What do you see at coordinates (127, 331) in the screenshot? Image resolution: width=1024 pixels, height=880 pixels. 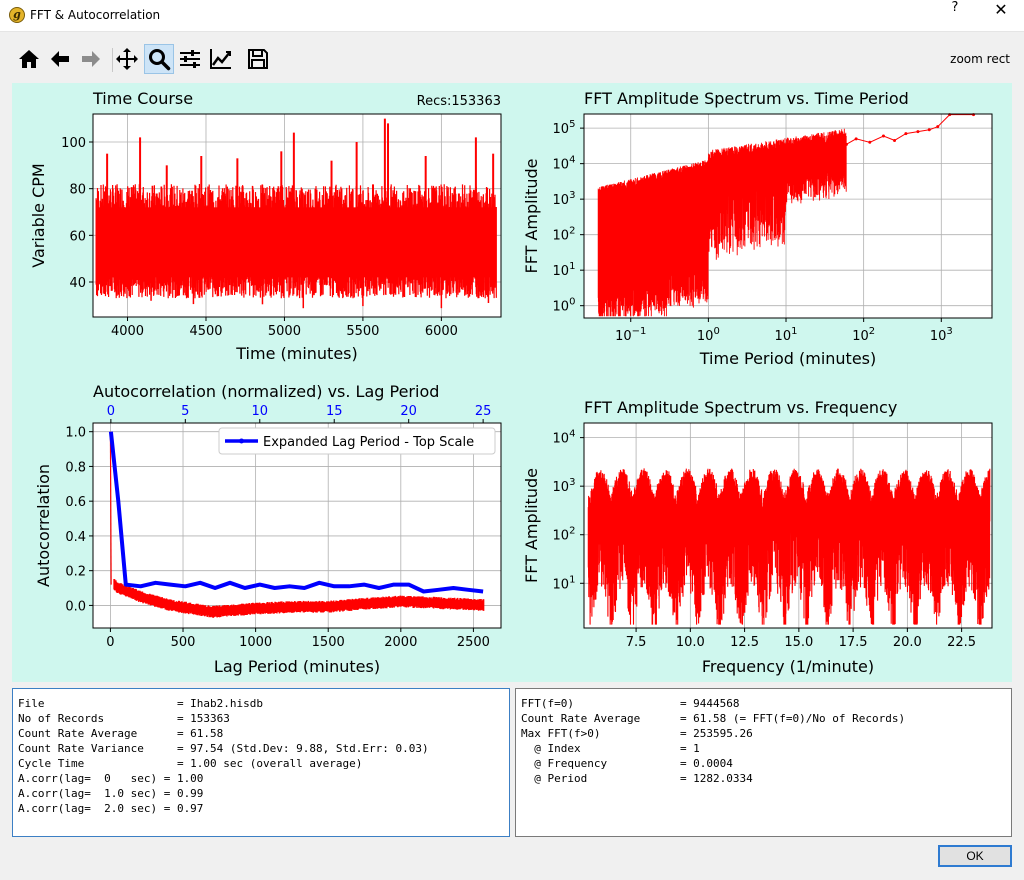 I see `x-tick-label: 4000` at bounding box center [127, 331].